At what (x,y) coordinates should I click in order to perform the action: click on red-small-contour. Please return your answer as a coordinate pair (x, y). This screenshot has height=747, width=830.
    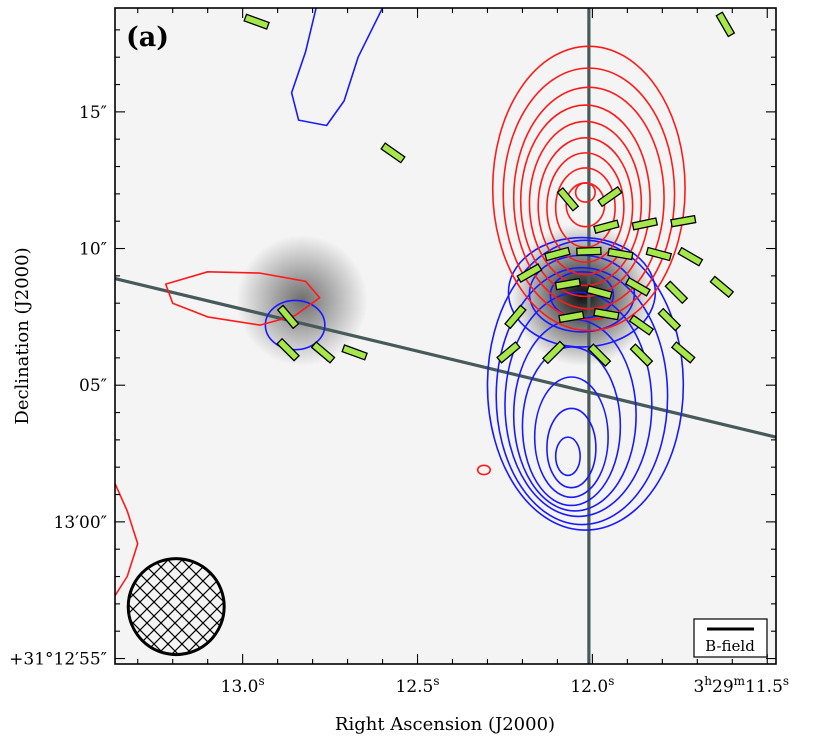
    Looking at the image, I should click on (484, 470).